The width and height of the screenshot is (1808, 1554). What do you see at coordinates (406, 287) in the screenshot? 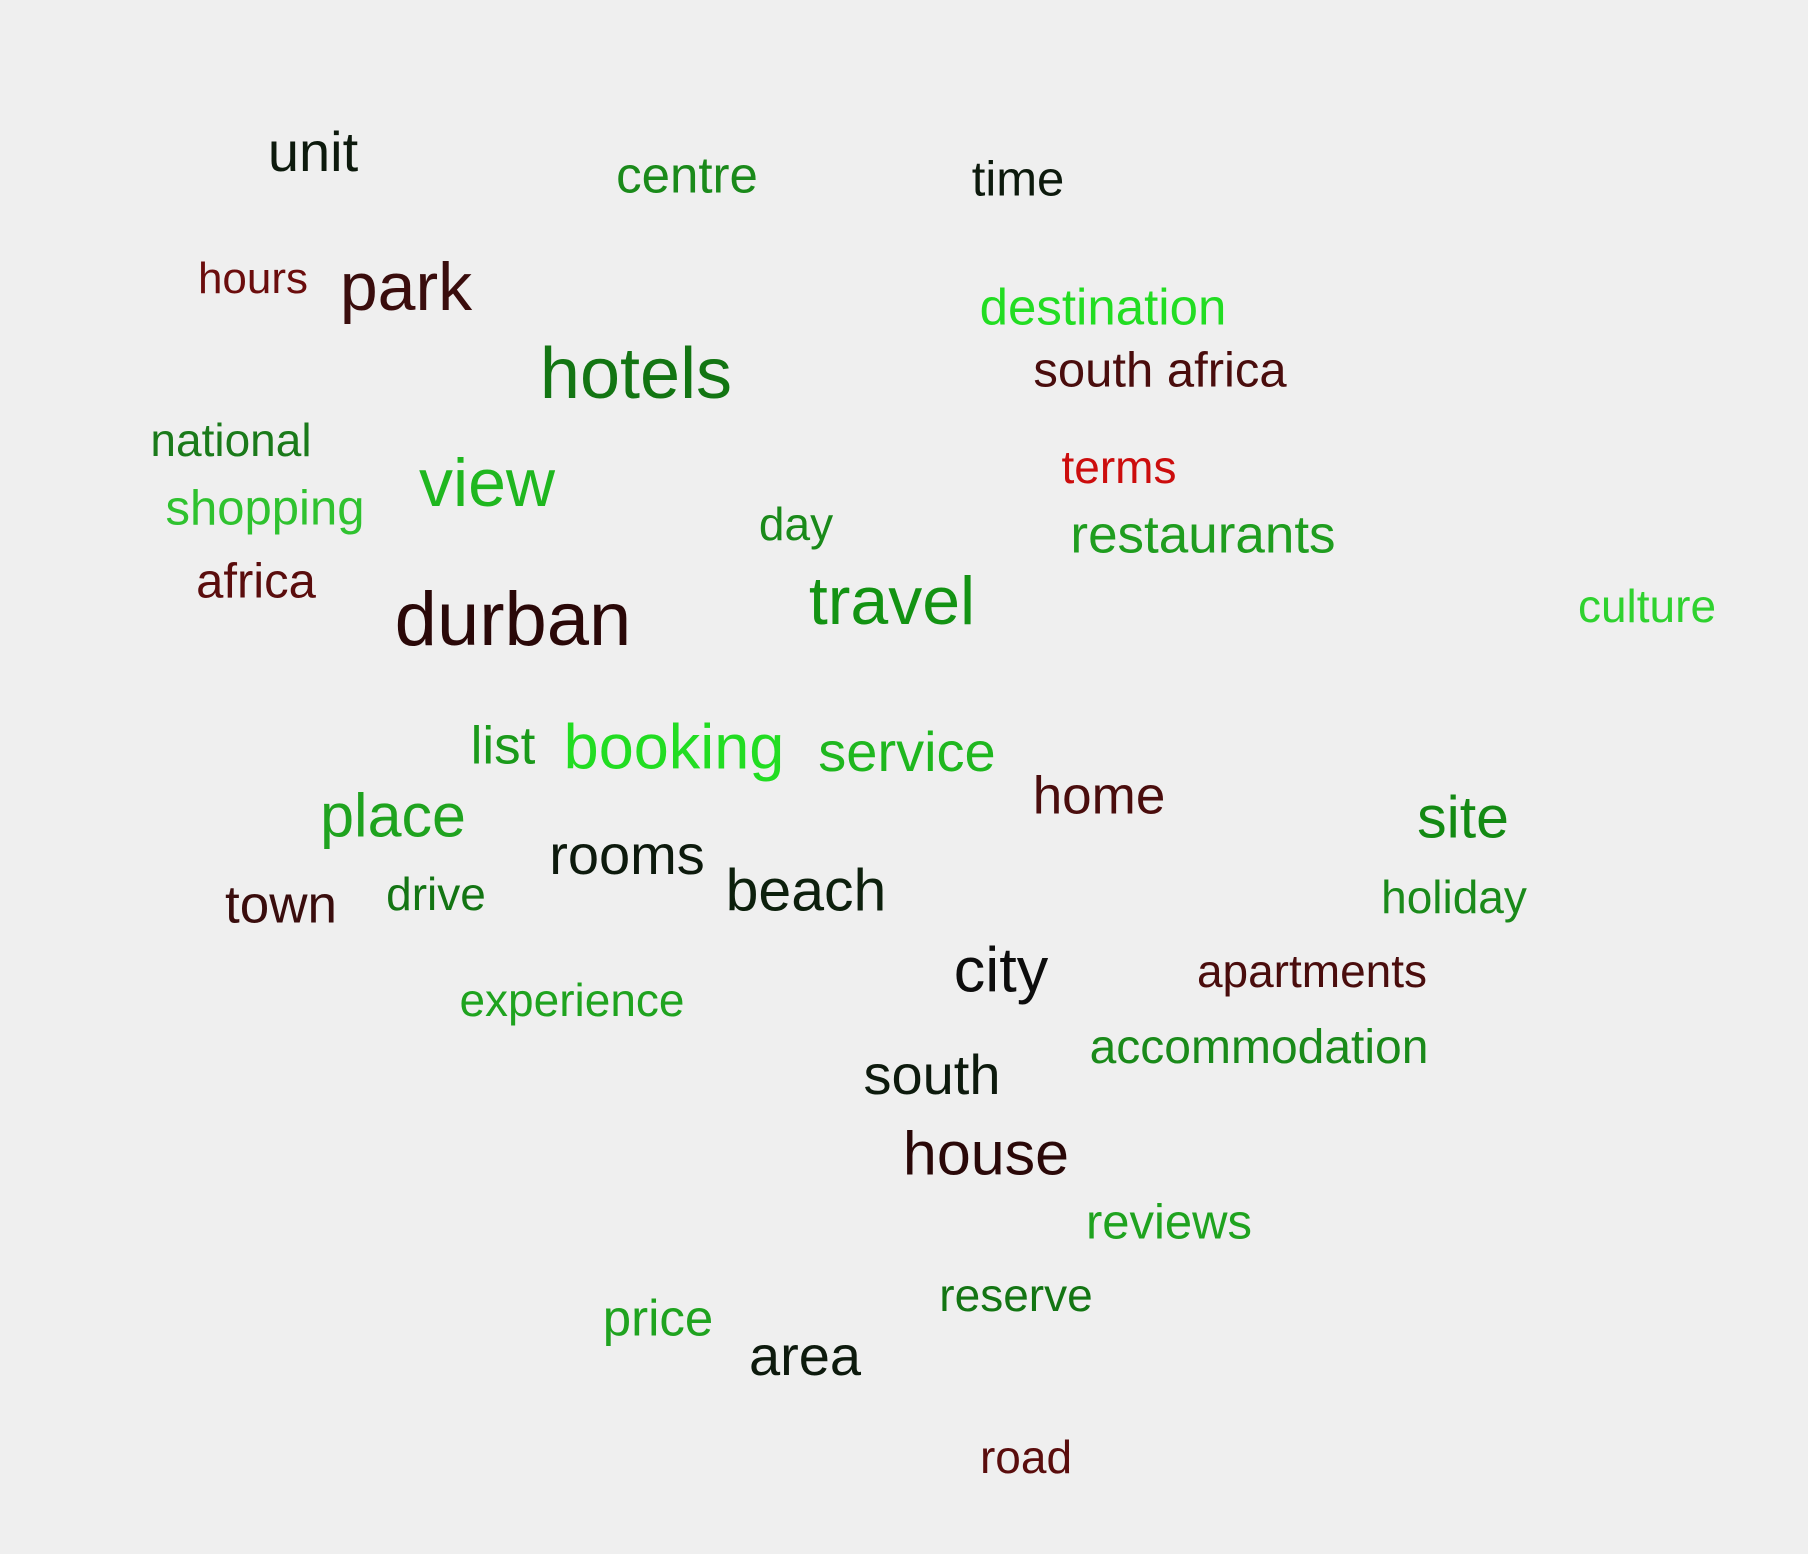
I see `word-park: park` at bounding box center [406, 287].